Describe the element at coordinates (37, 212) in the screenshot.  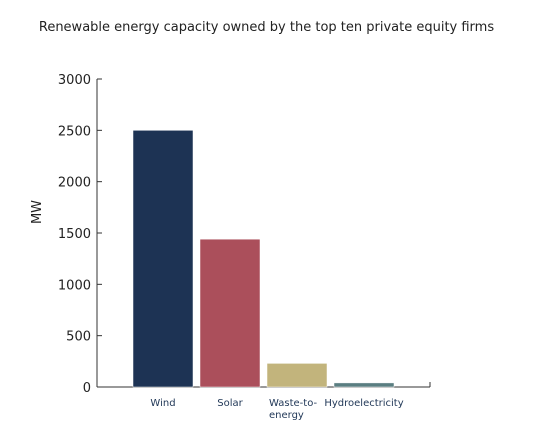
I see `y-axis-label: MW` at that location.